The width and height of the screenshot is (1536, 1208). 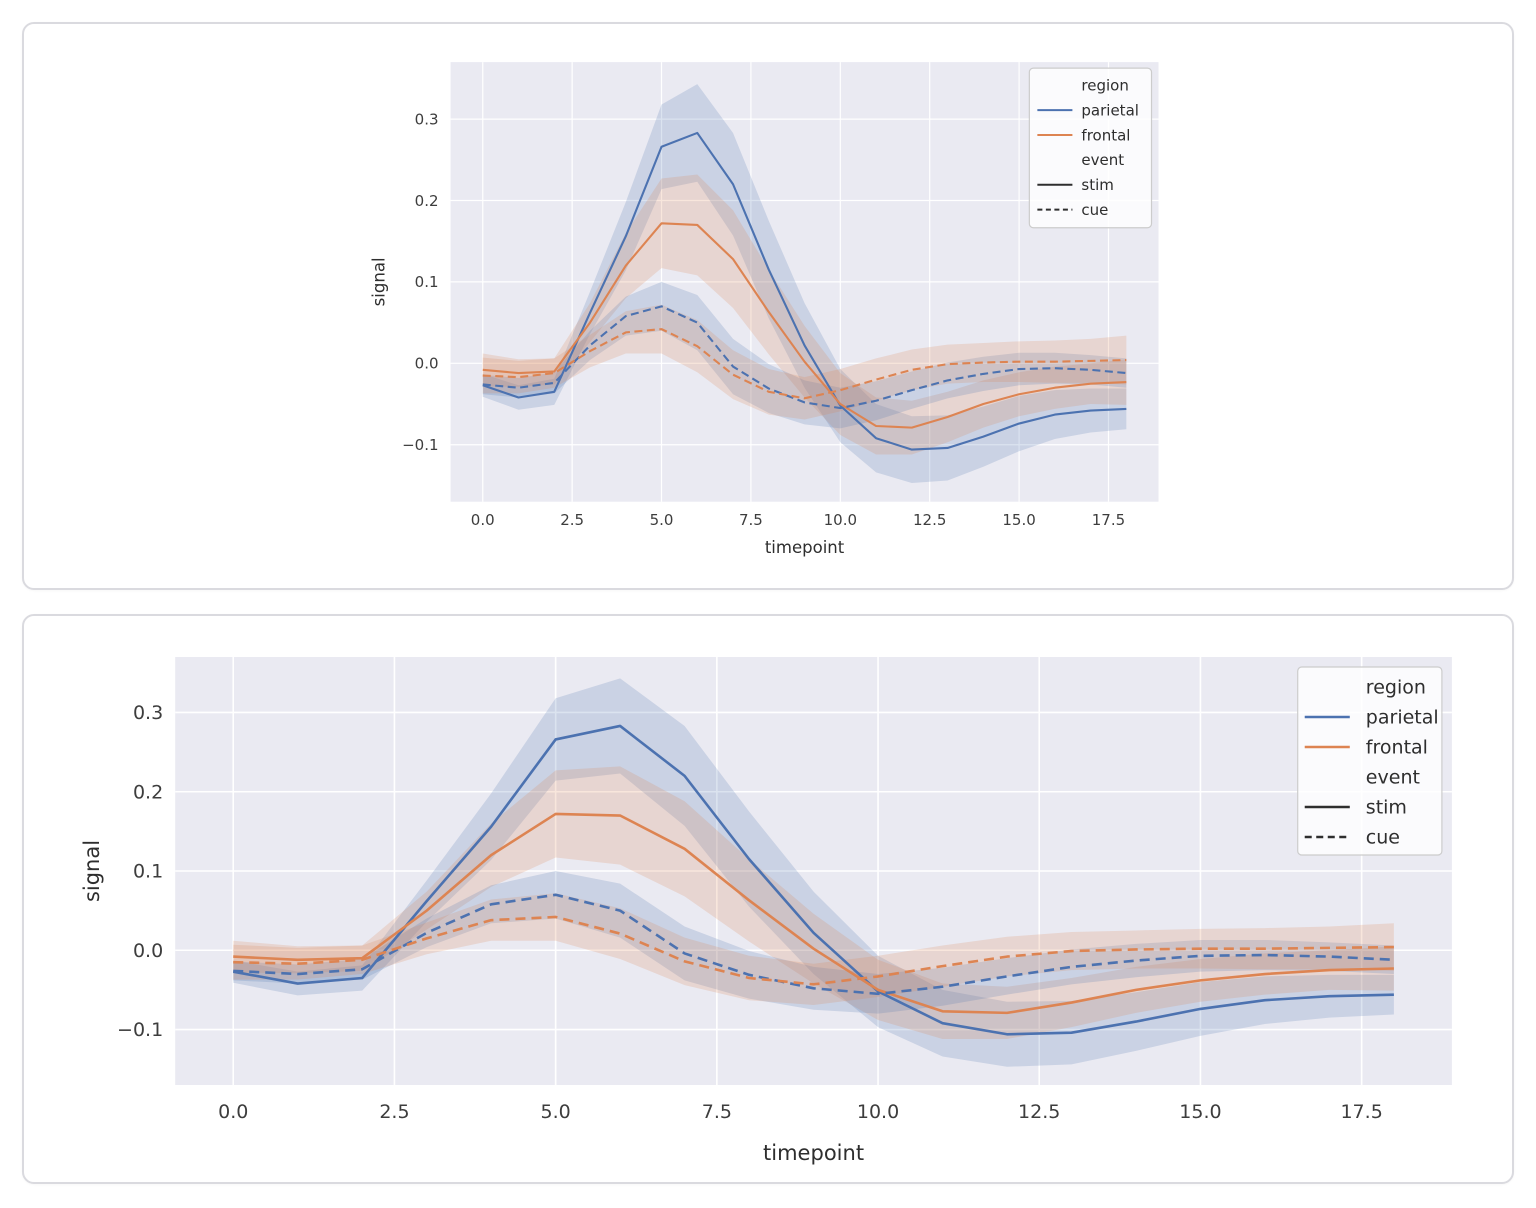 I want to click on confidence-band-parietal-stim, so click(x=804, y=283).